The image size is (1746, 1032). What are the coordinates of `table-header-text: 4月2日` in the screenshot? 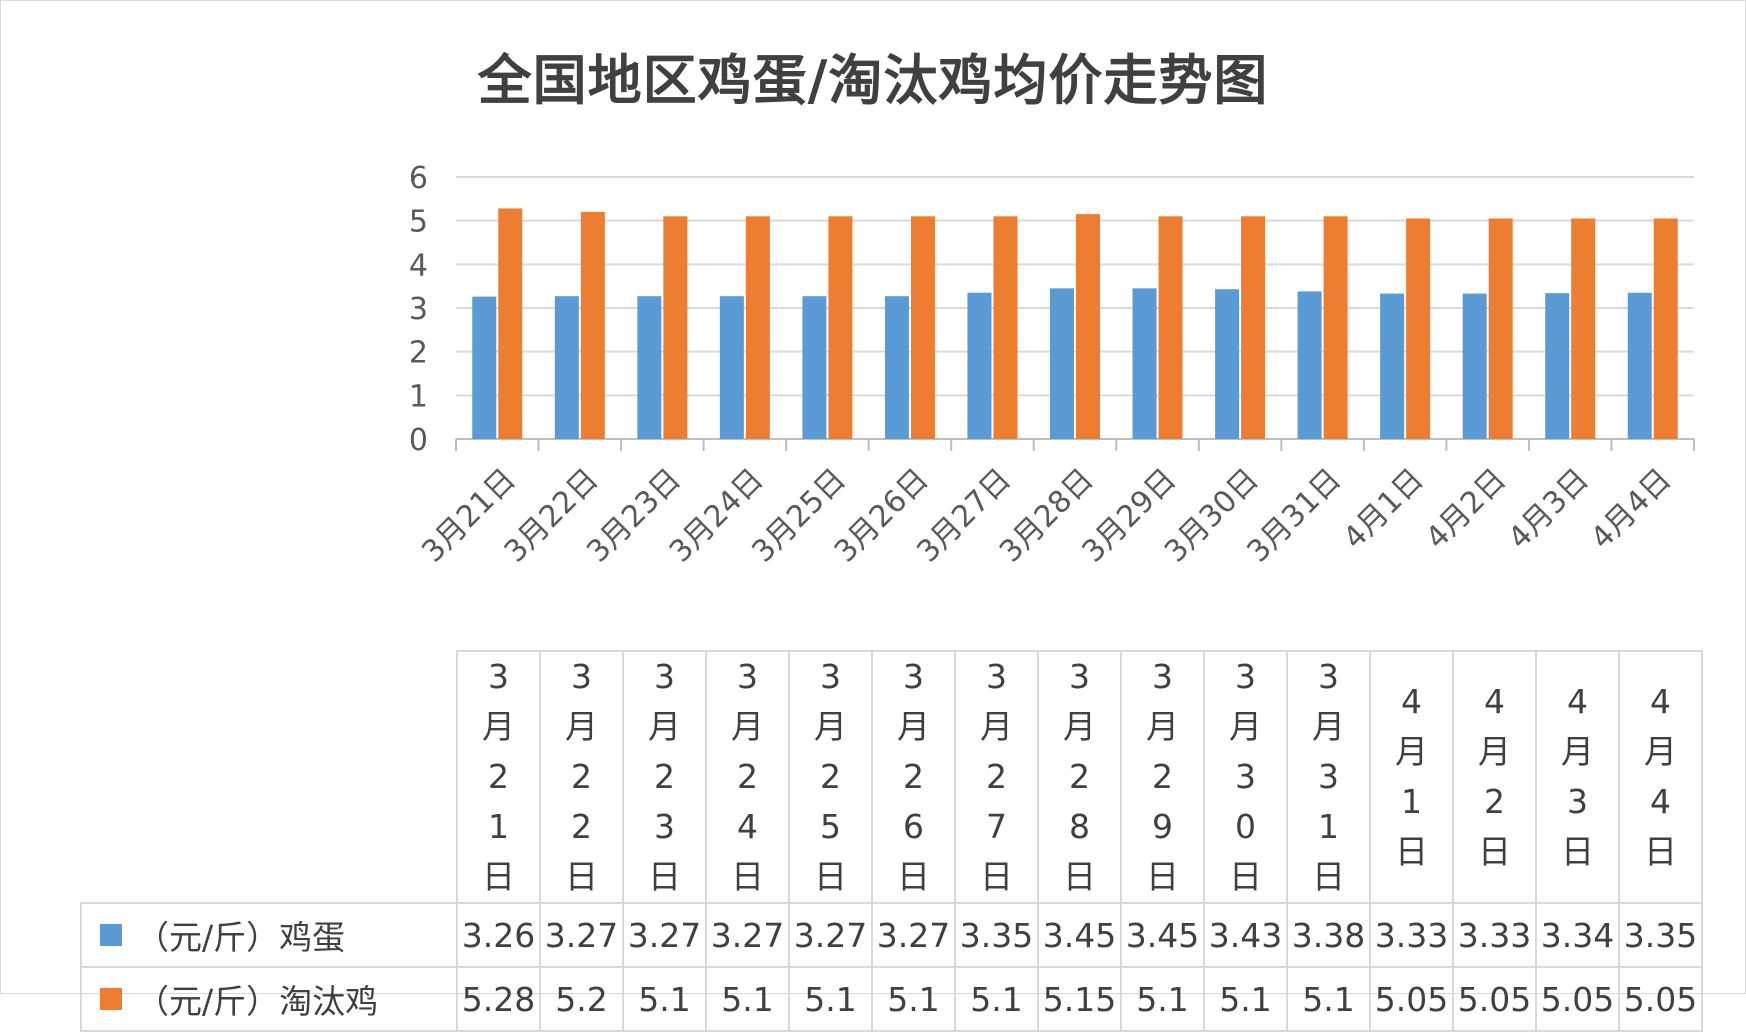 It's located at (1494, 776).